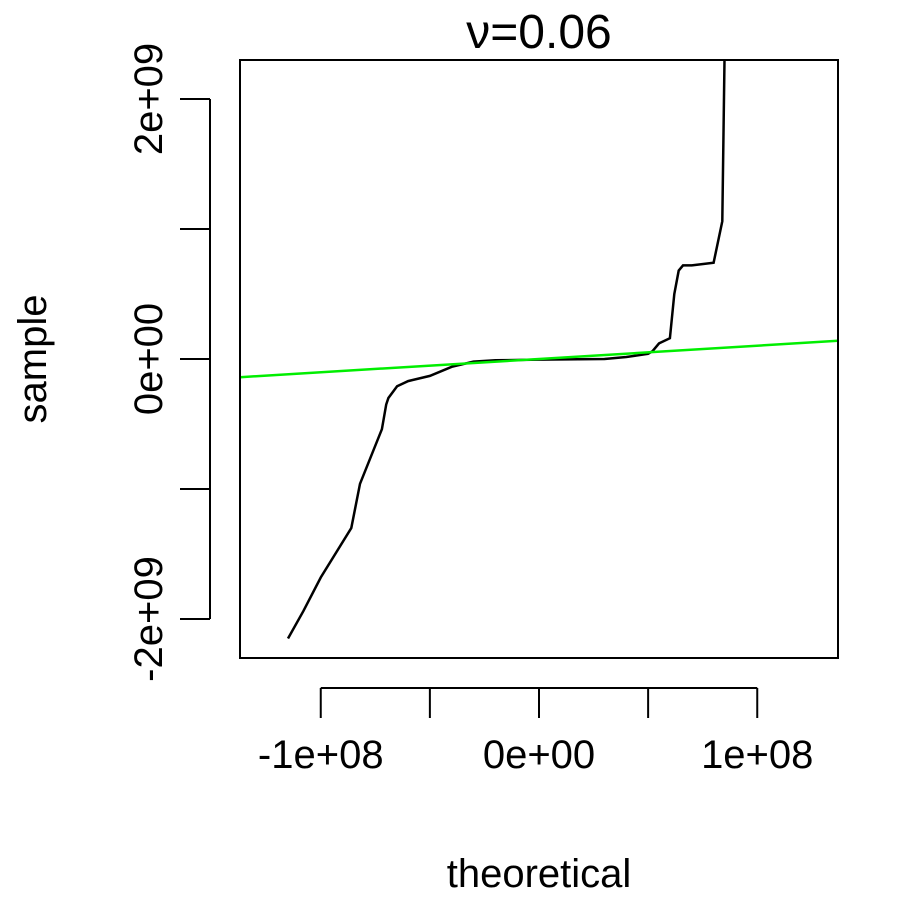 The height and width of the screenshot is (900, 900). Describe the element at coordinates (149, 359) in the screenshot. I see `y-tick-label: 0e+00` at that location.